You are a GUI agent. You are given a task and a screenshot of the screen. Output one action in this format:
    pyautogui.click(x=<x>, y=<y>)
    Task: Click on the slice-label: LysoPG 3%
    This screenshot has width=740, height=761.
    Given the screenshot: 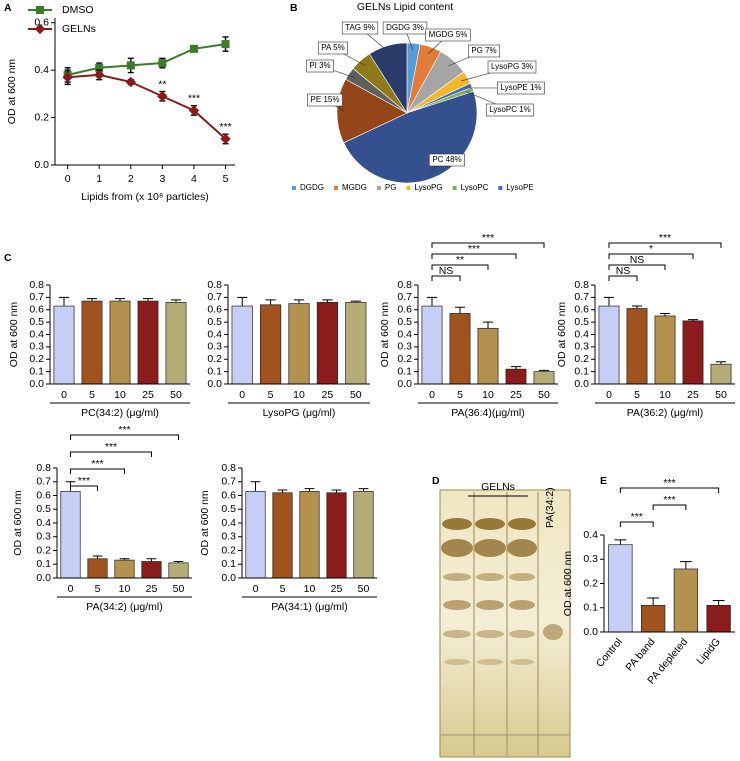 What is the action you would take?
    pyautogui.click(x=512, y=66)
    